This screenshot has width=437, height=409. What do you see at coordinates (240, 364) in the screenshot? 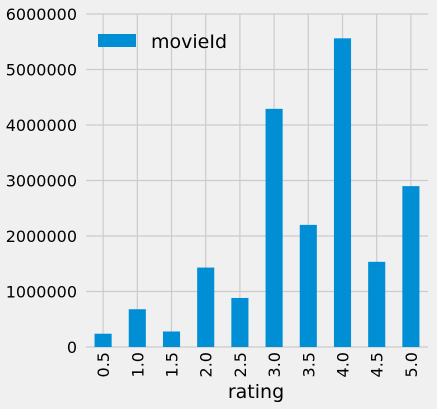
I see `x-tick-label: 2.5` at bounding box center [240, 364].